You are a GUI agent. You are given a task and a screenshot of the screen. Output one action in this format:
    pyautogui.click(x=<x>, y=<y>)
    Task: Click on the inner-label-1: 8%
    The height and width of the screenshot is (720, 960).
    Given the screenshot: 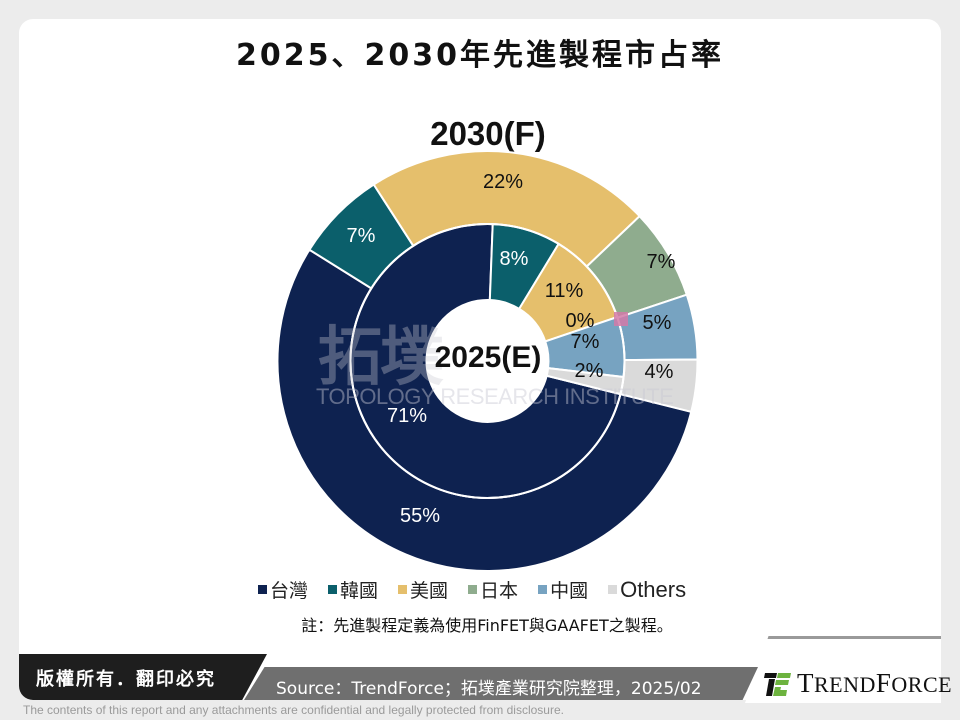 What is the action you would take?
    pyautogui.click(x=514, y=259)
    